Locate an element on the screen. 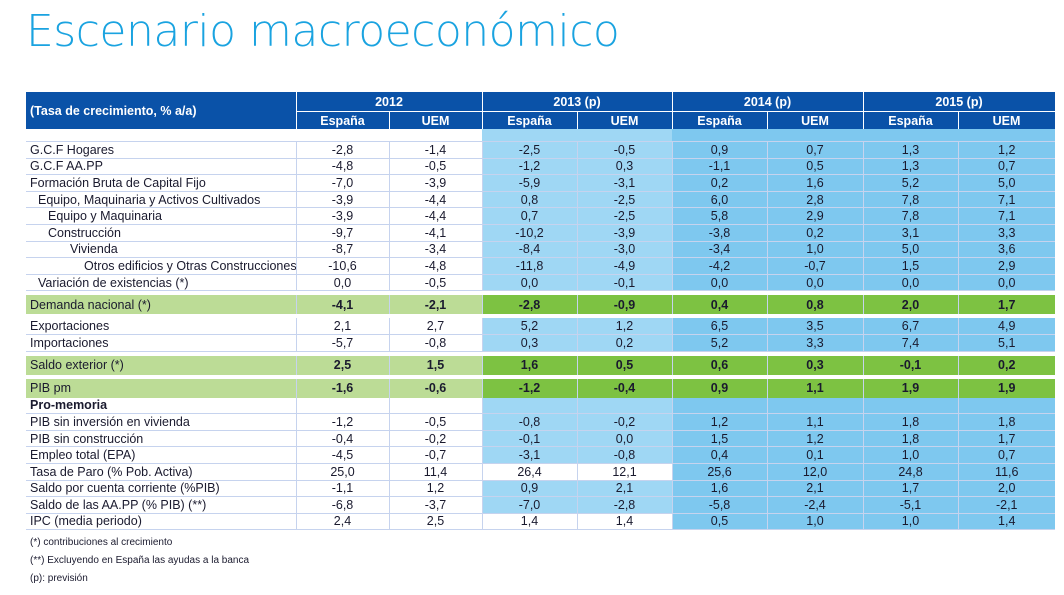 This screenshot has width=1064, height=595. table-cell: 1,4 is located at coordinates (529, 522).